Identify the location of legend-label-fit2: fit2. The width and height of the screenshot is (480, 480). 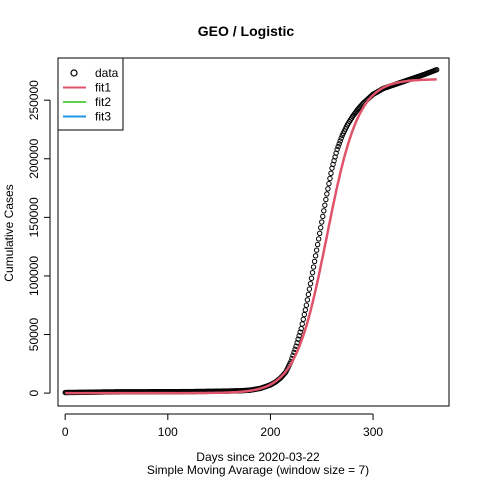
(103, 102).